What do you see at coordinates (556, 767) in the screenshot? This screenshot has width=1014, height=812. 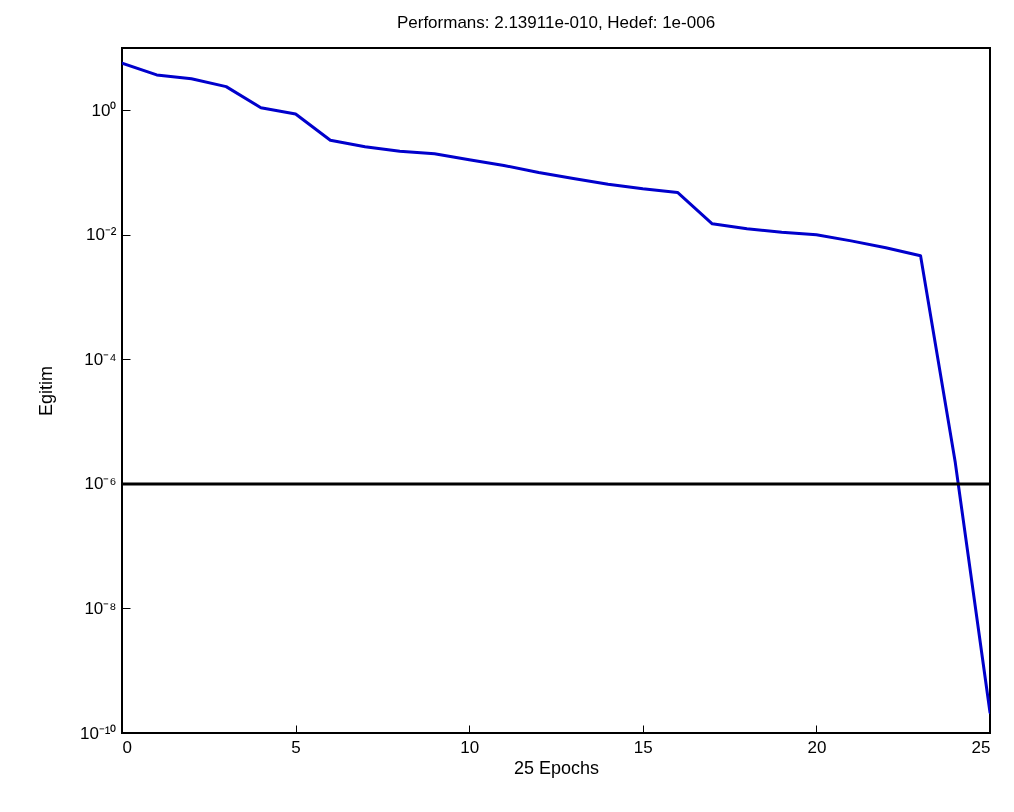 I see `x-axis-title: 25 Epochs` at bounding box center [556, 767].